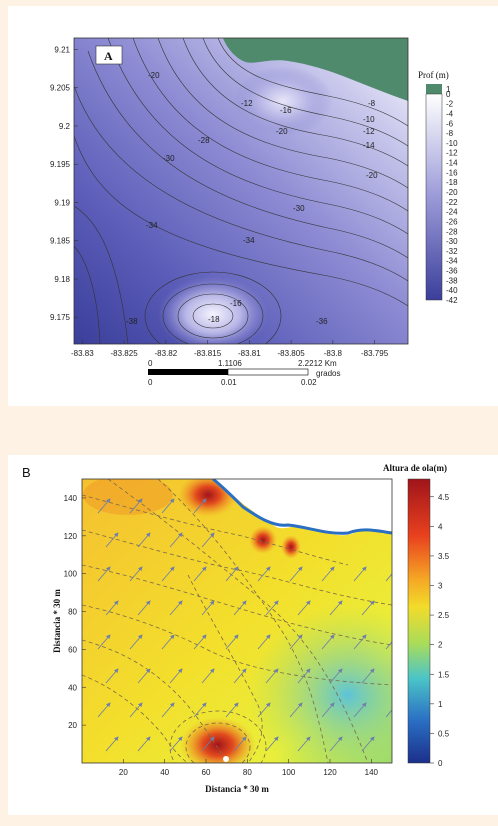  I want to click on colorbar-tick-label: -10, so click(452, 143).